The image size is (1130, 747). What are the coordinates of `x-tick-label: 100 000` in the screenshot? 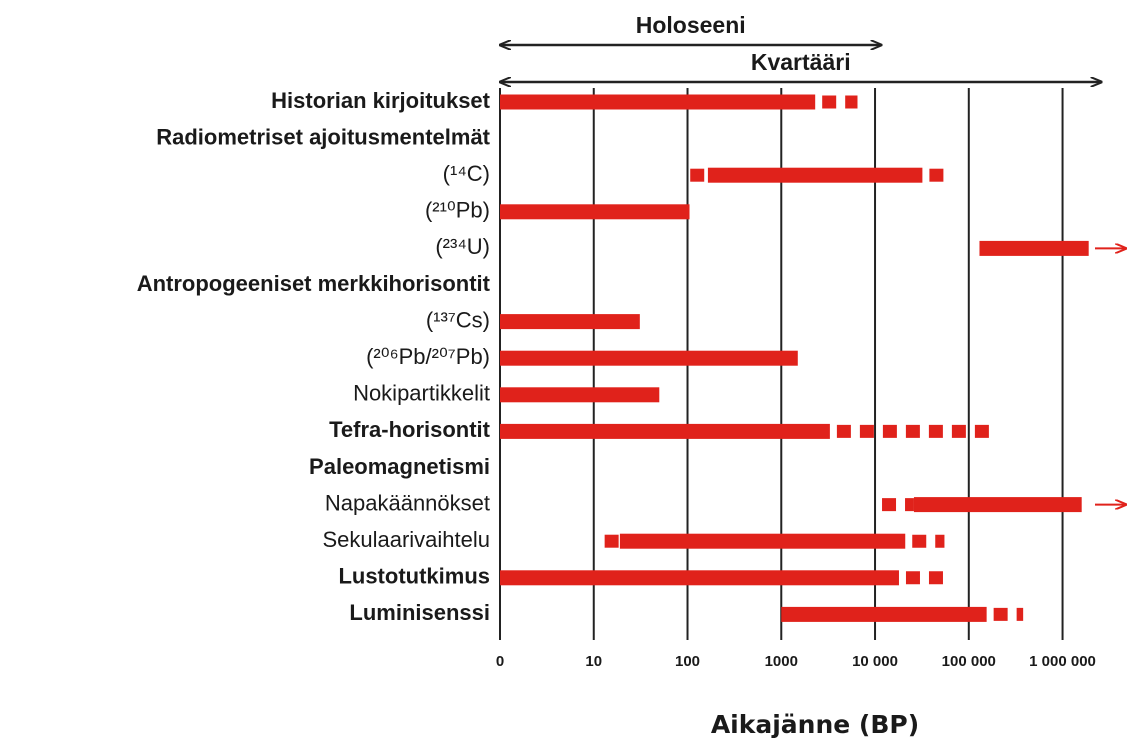 It's located at (969, 661).